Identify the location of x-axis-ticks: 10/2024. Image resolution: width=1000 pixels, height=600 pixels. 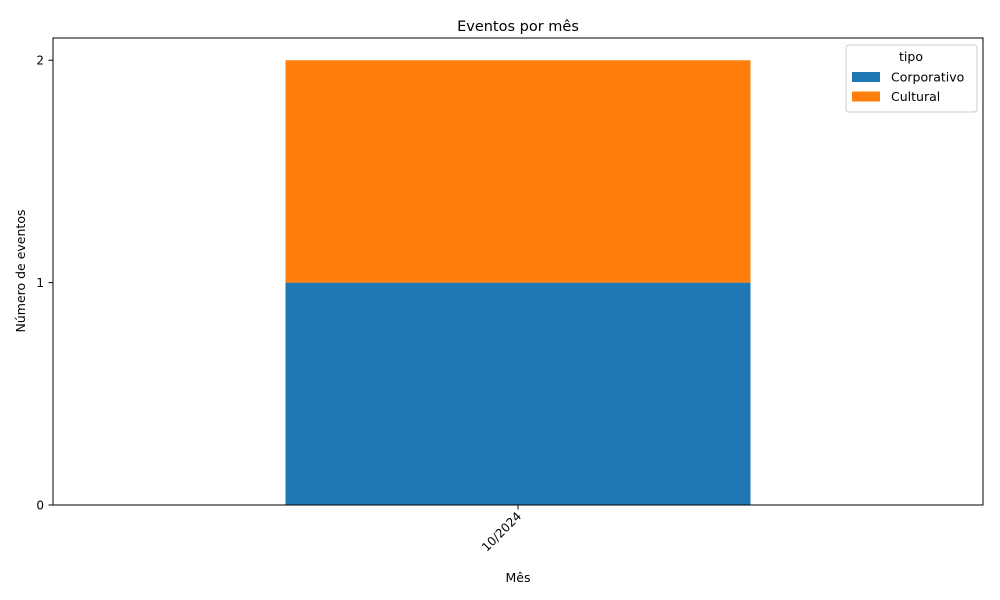
(501, 529).